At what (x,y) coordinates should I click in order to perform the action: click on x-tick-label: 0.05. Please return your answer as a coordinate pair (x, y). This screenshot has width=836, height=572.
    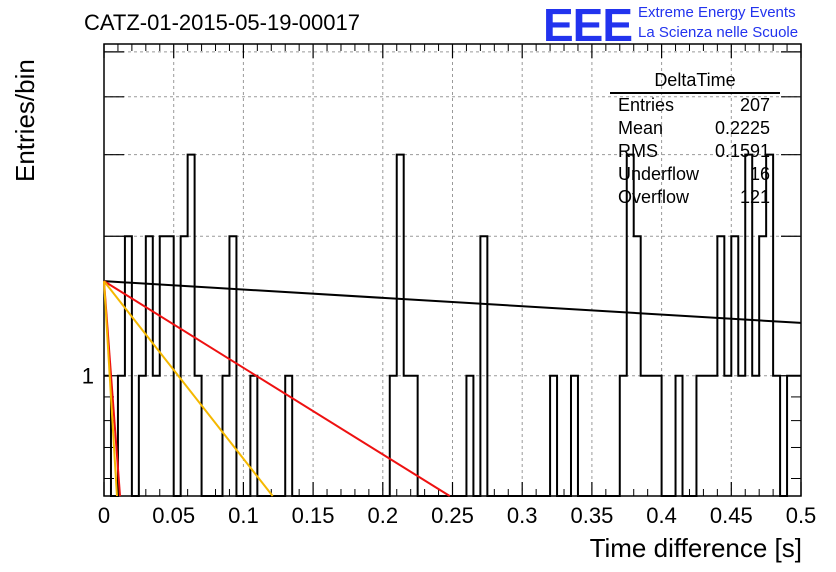
    Looking at the image, I should click on (173, 515).